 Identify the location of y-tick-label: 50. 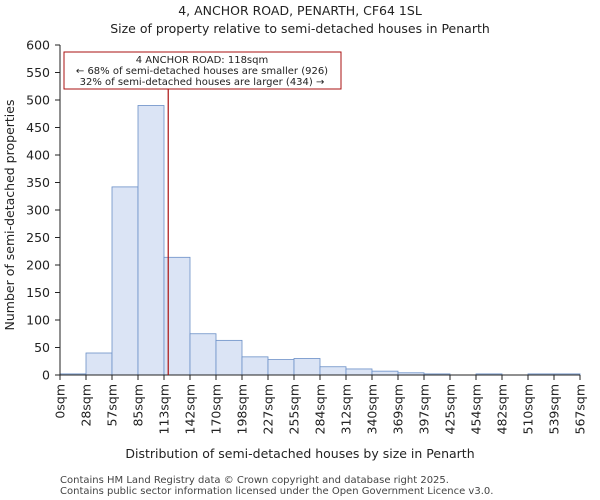
(42, 347).